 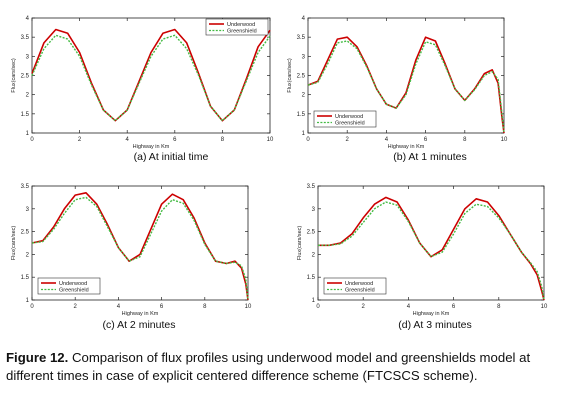 What do you see at coordinates (430, 157) in the screenshot?
I see `panel-subtitle: (b) At 1 minutes` at bounding box center [430, 157].